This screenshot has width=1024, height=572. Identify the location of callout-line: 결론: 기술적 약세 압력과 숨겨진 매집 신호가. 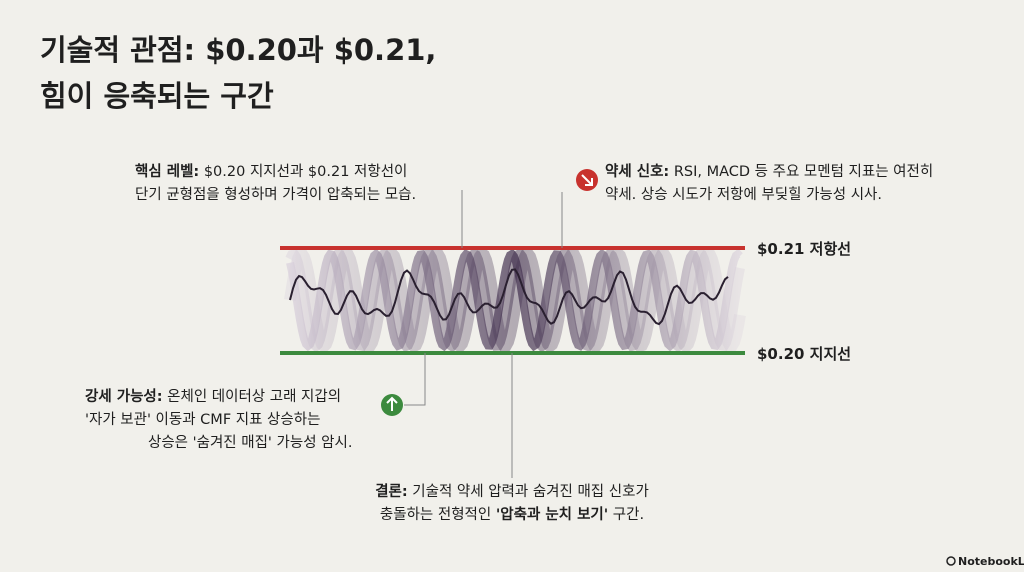
(512, 491).